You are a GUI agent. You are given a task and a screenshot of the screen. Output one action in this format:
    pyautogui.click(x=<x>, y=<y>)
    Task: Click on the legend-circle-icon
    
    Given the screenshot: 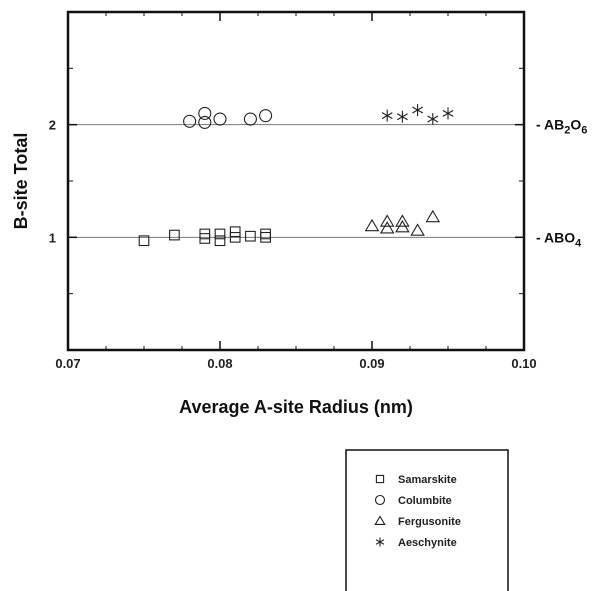 What is the action you would take?
    pyautogui.click(x=380, y=500)
    